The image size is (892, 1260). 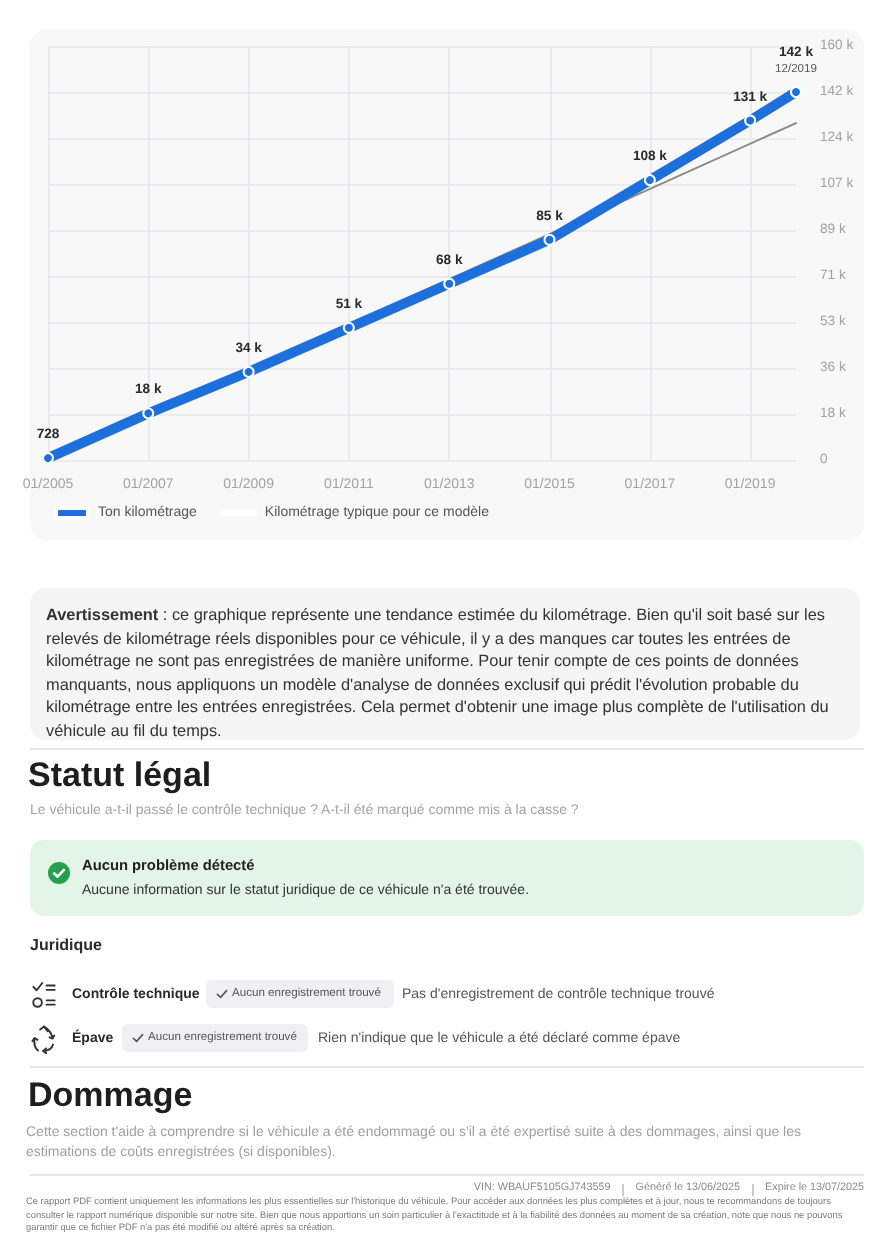 I want to click on text: Statut légal, so click(x=120, y=776).